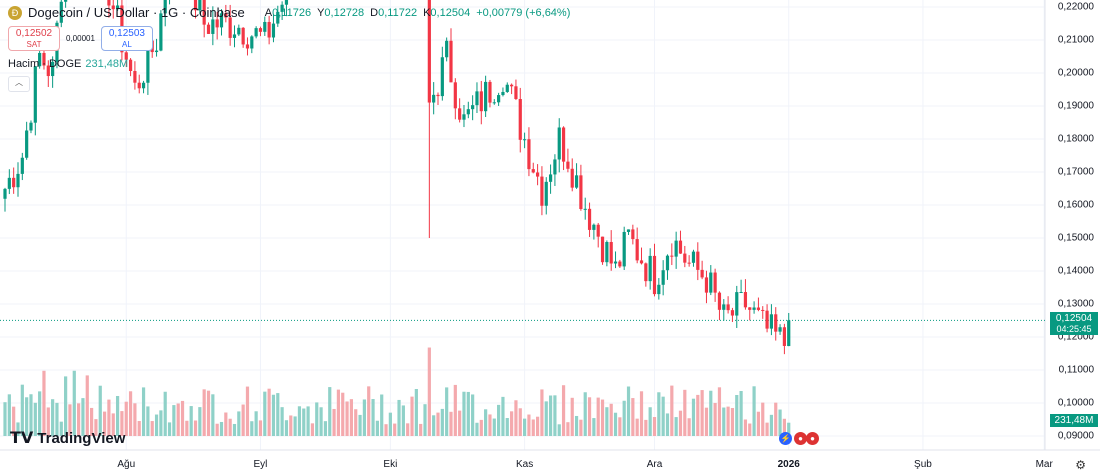 The image size is (1100, 473). What do you see at coordinates (1074, 318) in the screenshot?
I see `price-tag-value: 0,12504` at bounding box center [1074, 318].